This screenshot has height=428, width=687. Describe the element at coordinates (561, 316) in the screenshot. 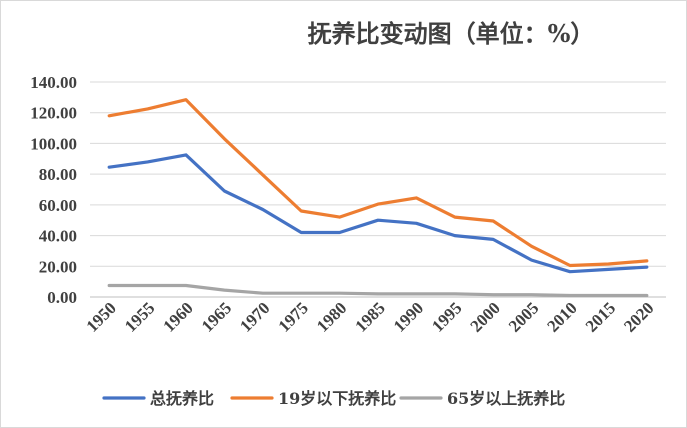

I see `x-tick-label: 2010` at that location.